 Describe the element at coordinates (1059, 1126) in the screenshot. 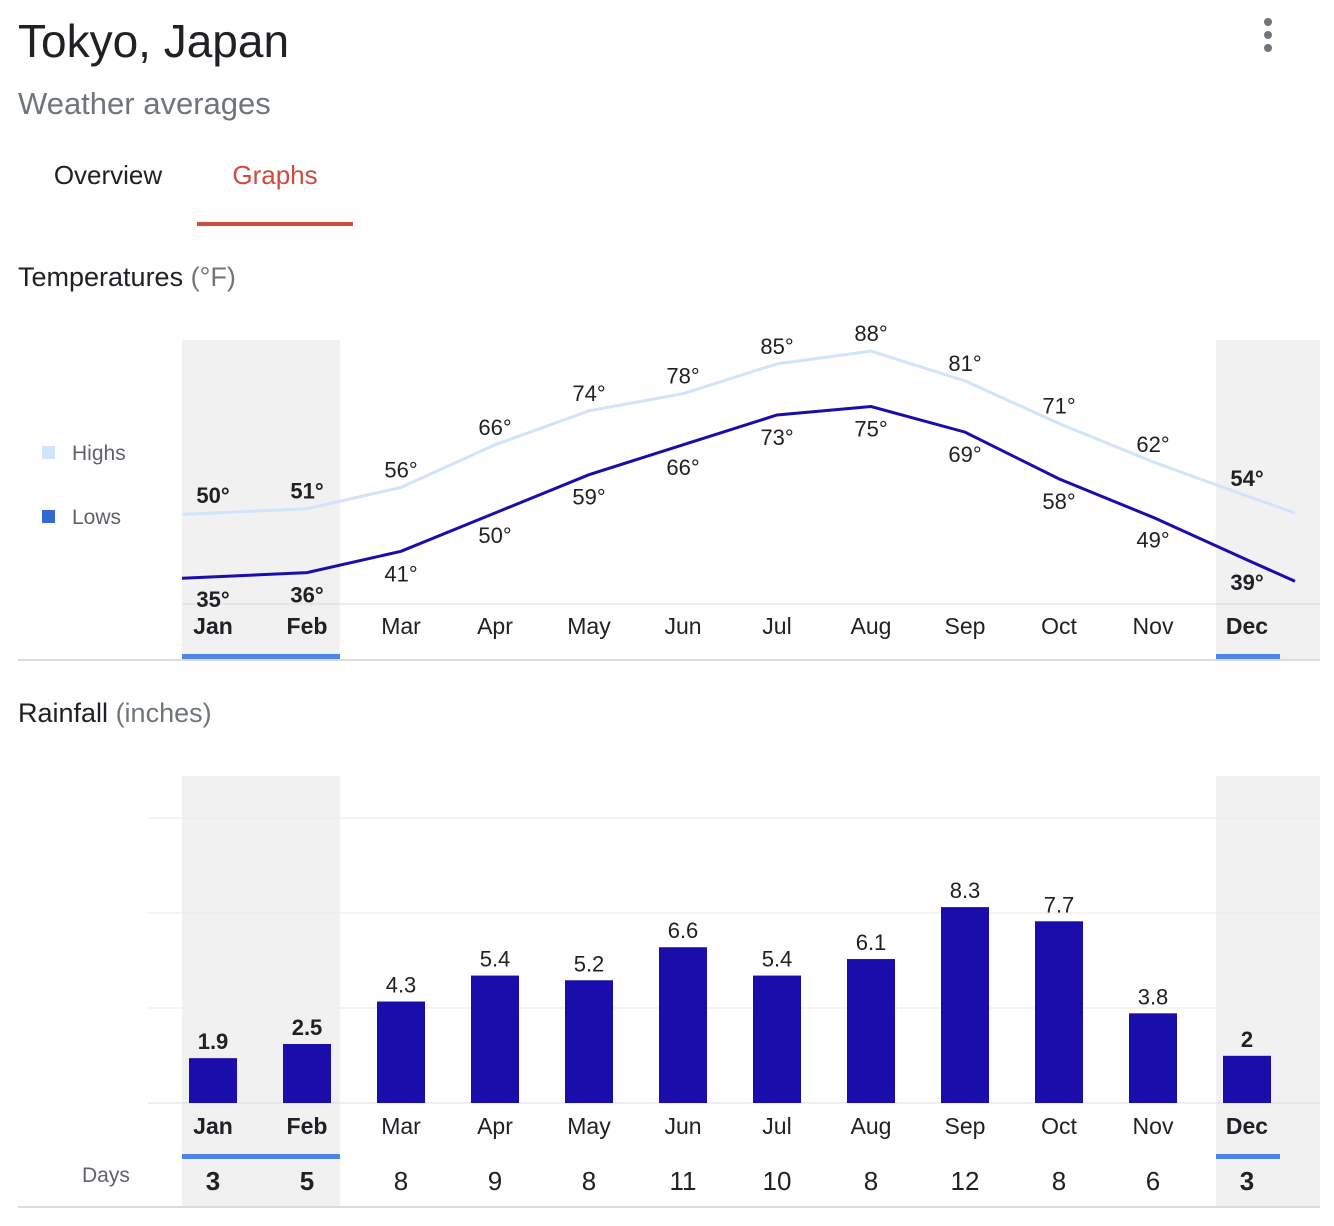

I see `rain-month-oct: Oct` at that location.